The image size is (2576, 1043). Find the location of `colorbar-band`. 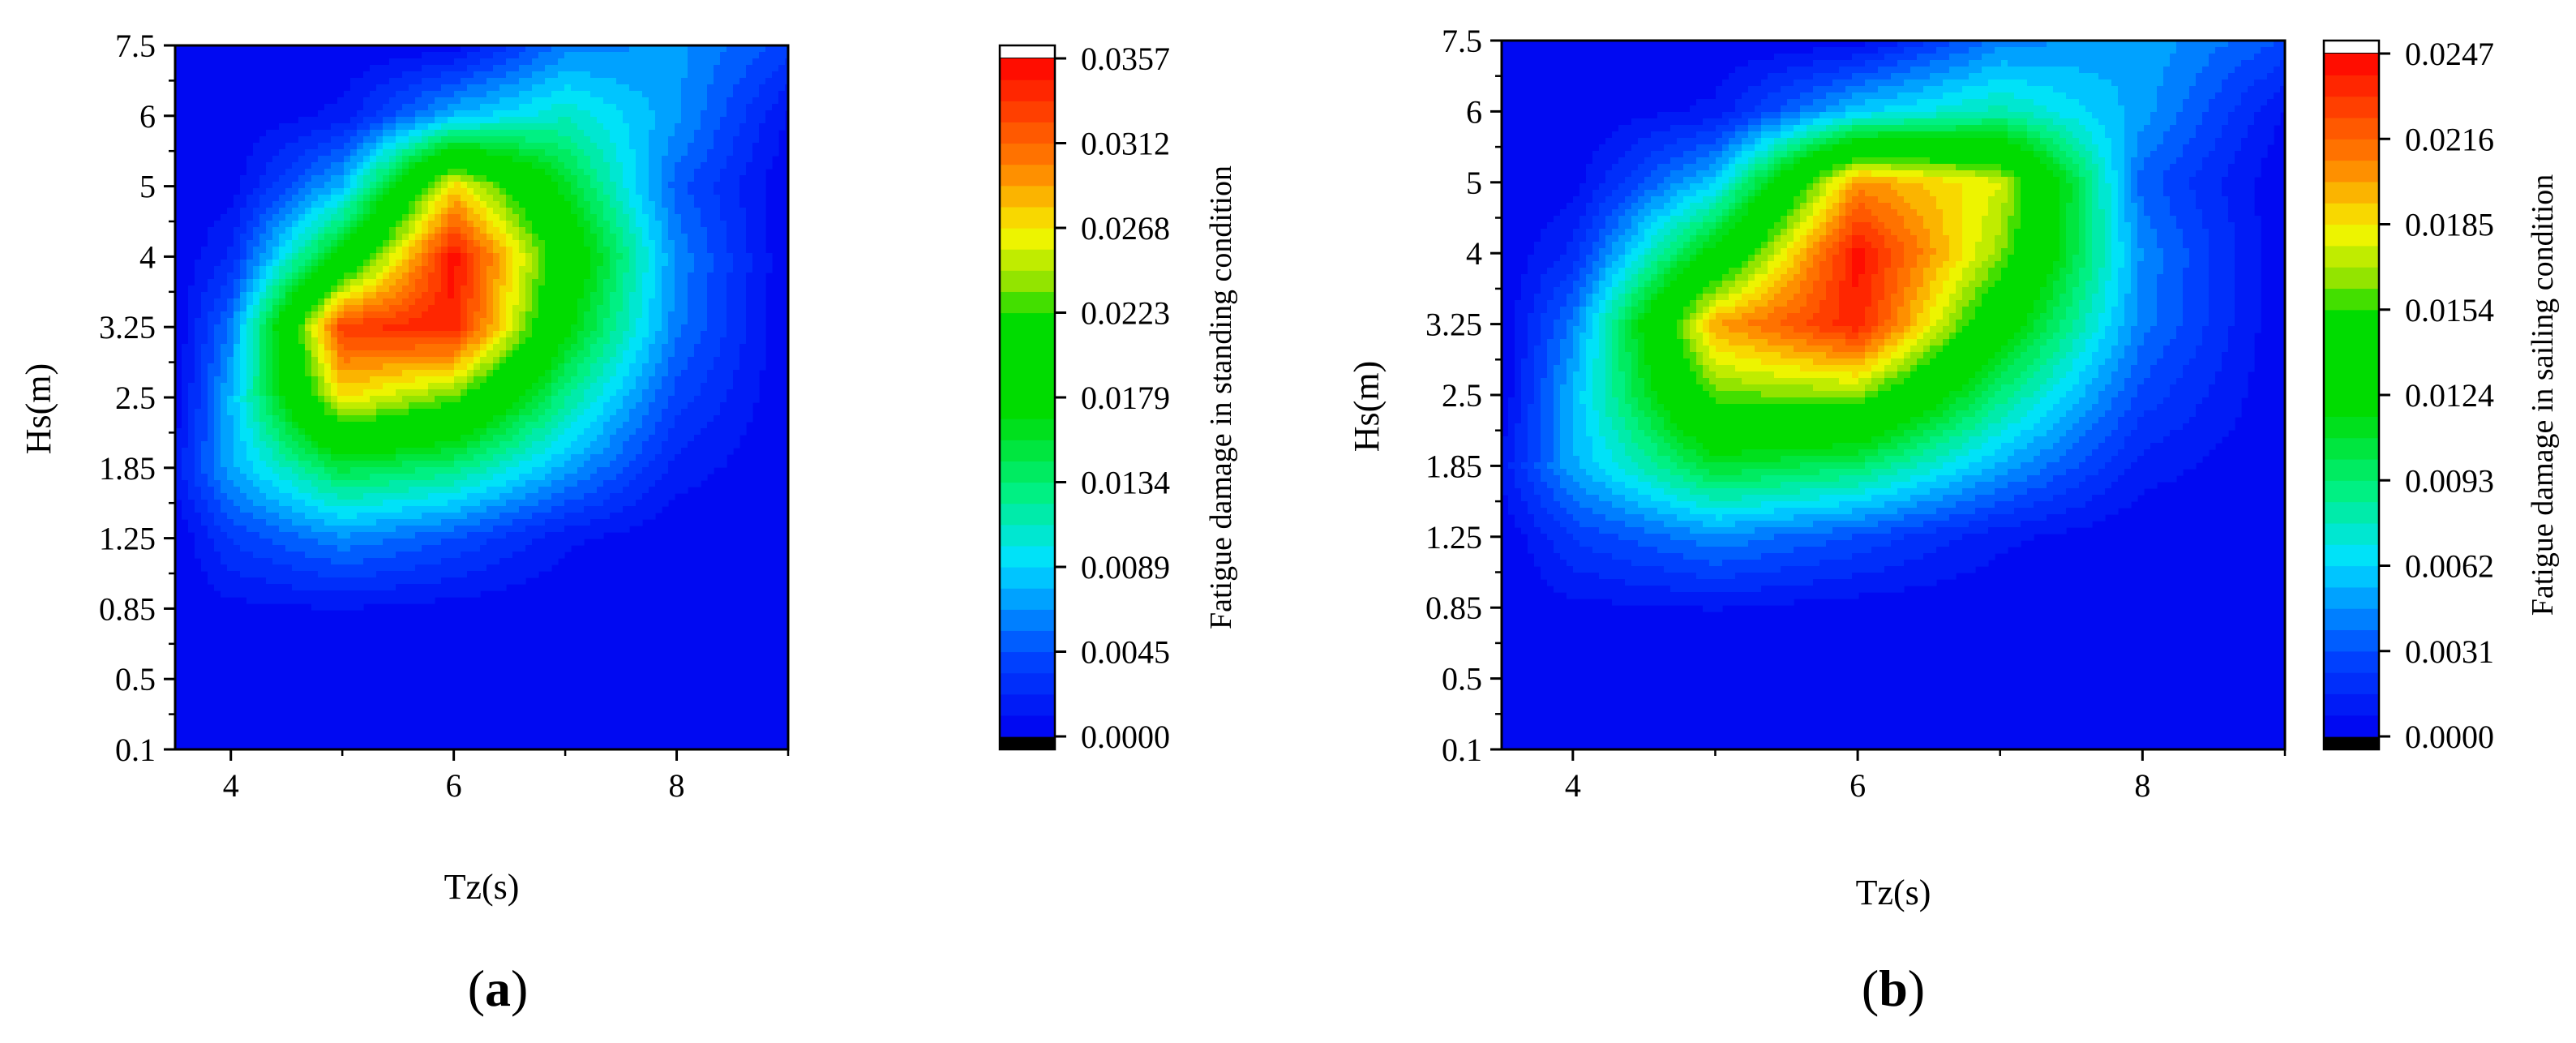

colorbar-band is located at coordinates (1027, 578).